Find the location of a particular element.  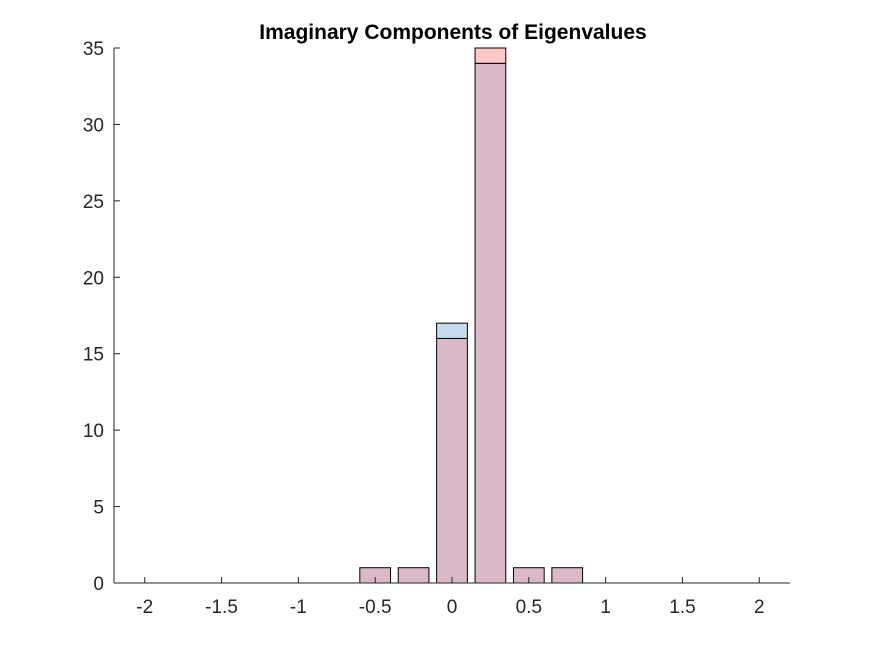

x-tick-label-6: 1 is located at coordinates (605, 607).